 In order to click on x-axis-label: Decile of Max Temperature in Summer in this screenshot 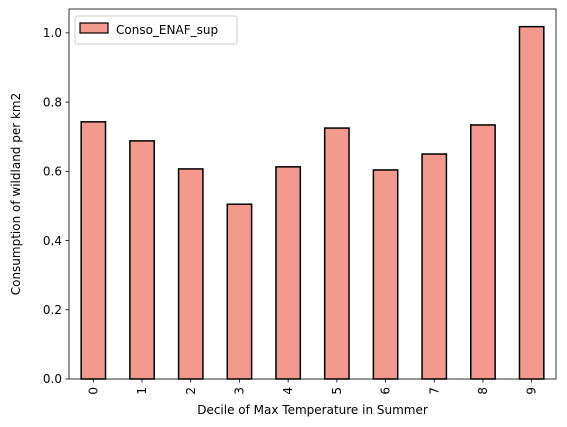, I will do `click(312, 410)`.